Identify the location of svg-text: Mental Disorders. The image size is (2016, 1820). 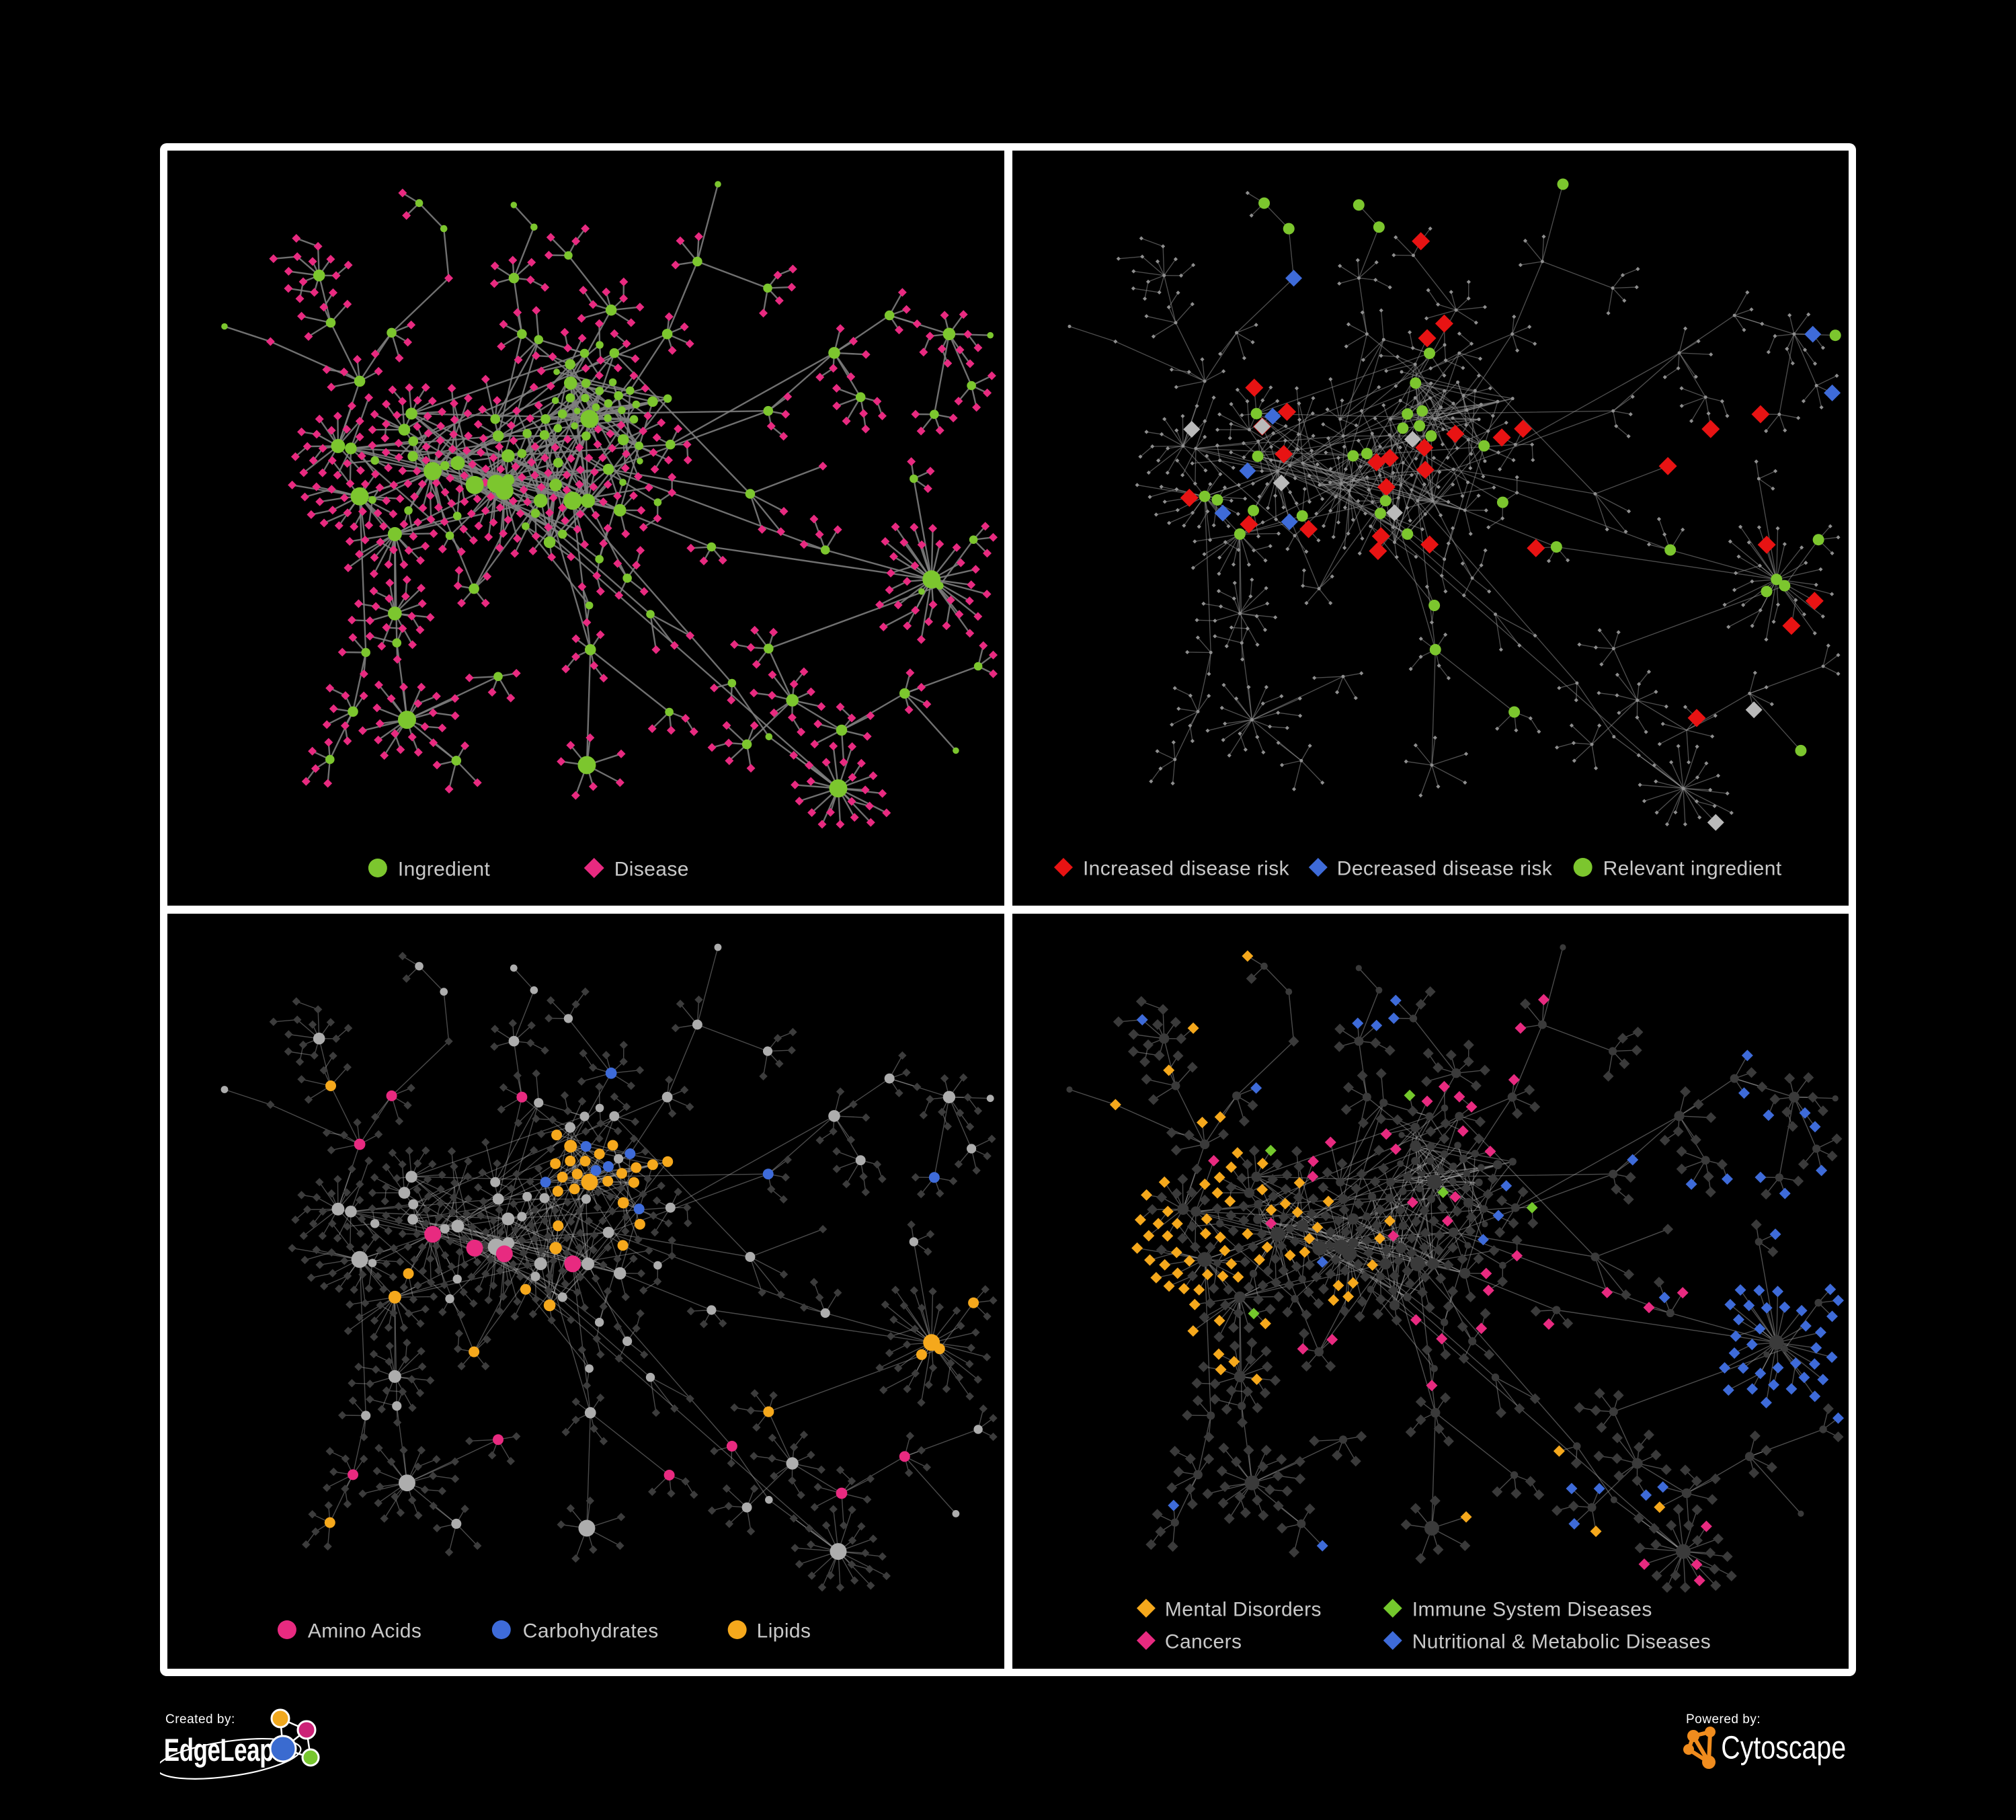
(1242, 1609).